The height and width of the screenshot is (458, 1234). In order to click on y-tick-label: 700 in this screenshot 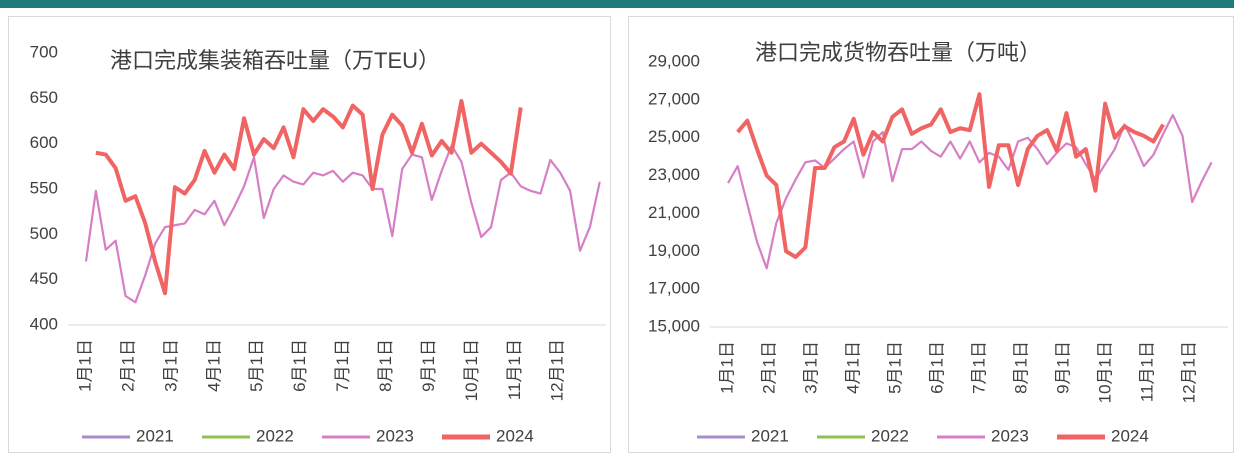, I will do `click(44, 51)`.